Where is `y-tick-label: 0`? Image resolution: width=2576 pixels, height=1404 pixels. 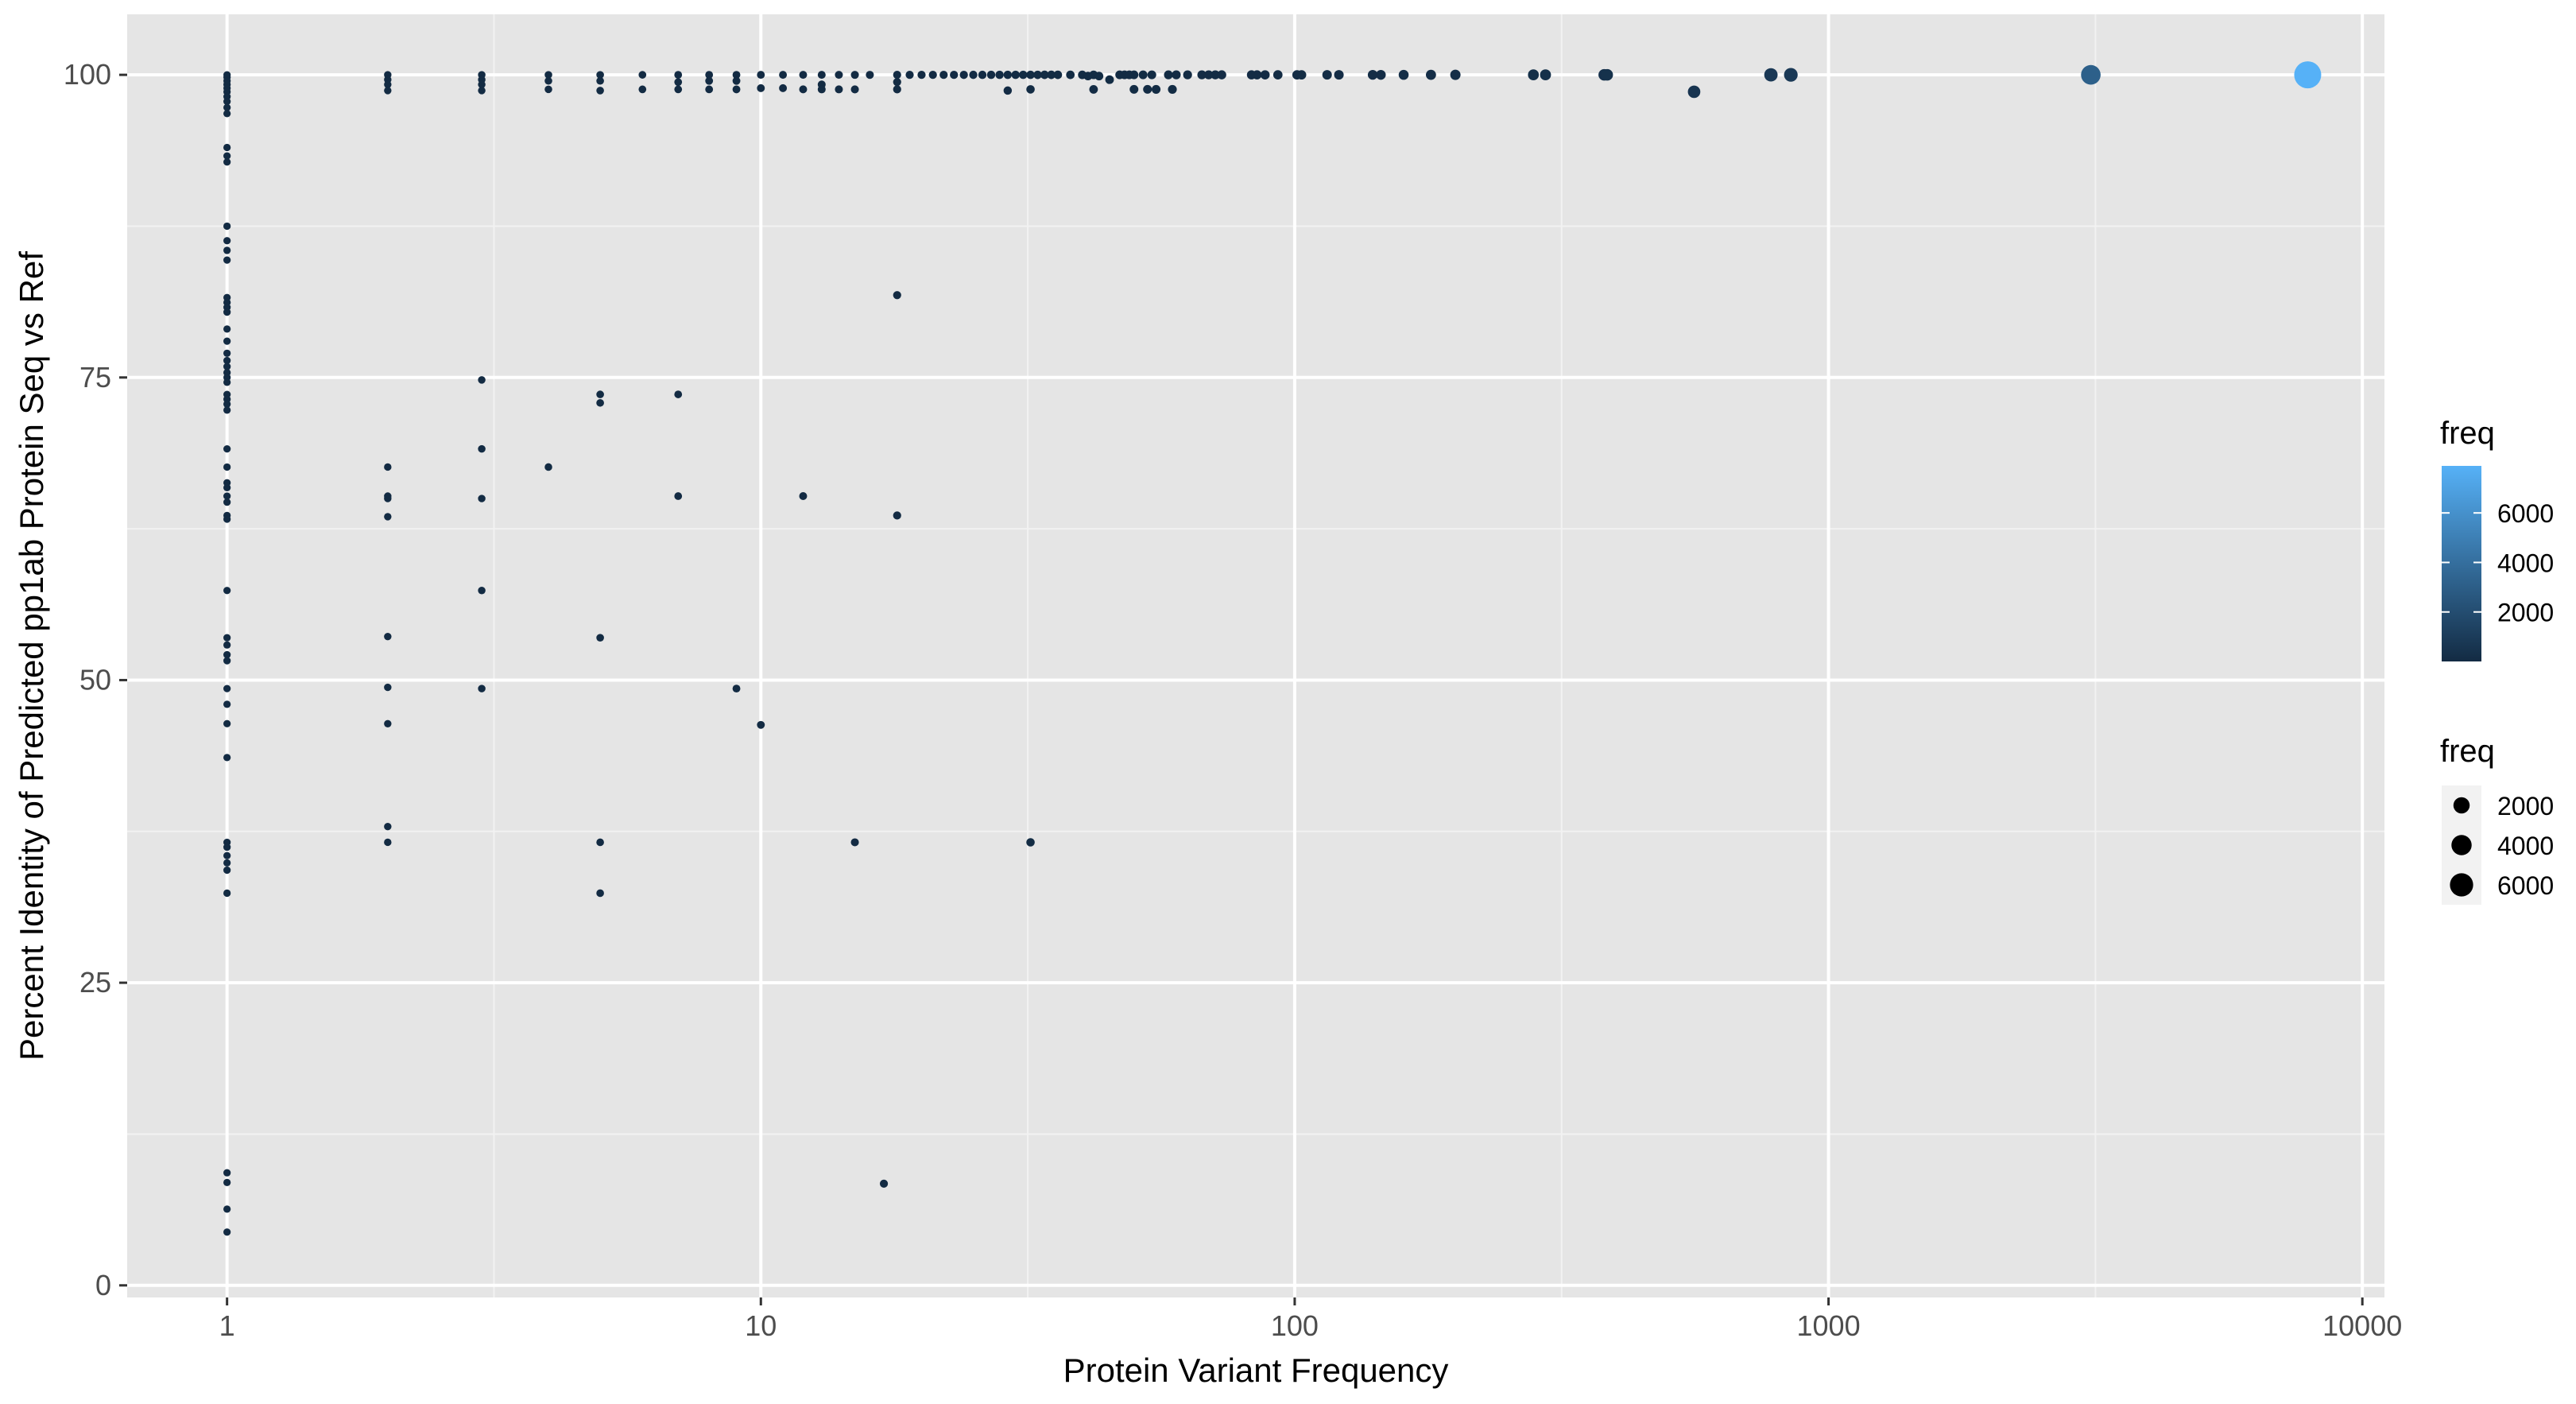 y-tick-label: 0 is located at coordinates (103, 1285).